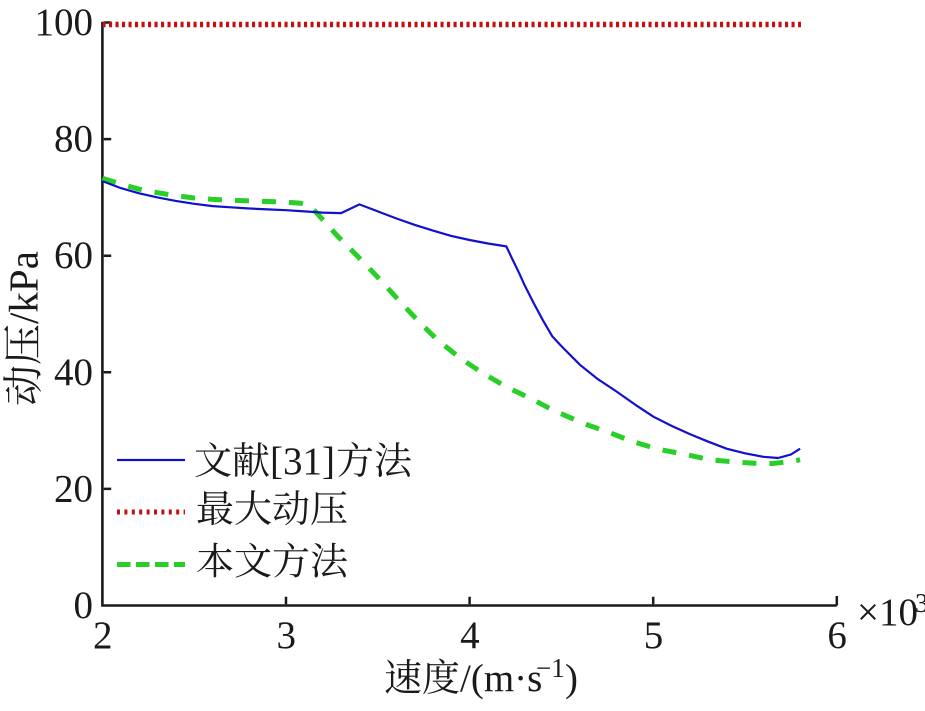  What do you see at coordinates (837, 635) in the screenshot?
I see `svg-text: 6` at bounding box center [837, 635].